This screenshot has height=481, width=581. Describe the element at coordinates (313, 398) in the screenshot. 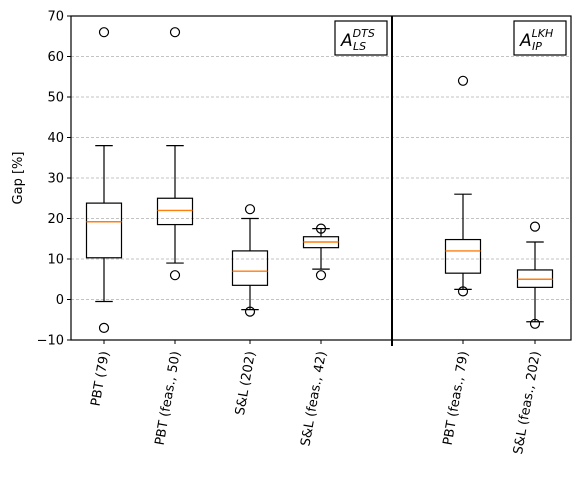

I see `x-tick-label: S&L (feas., 42)` at that location.